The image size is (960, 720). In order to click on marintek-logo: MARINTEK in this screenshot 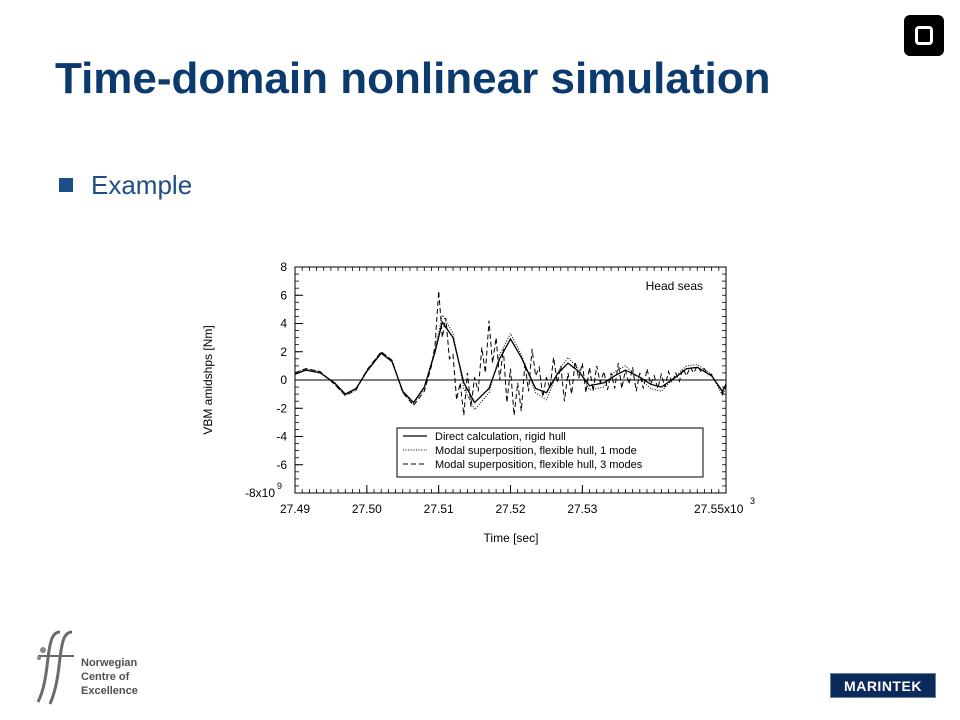, I will do `click(883, 685)`.